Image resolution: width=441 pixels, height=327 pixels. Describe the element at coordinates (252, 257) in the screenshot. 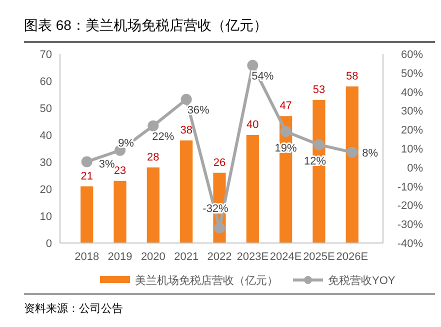

I see `x-tick-label: 2023E` at that location.